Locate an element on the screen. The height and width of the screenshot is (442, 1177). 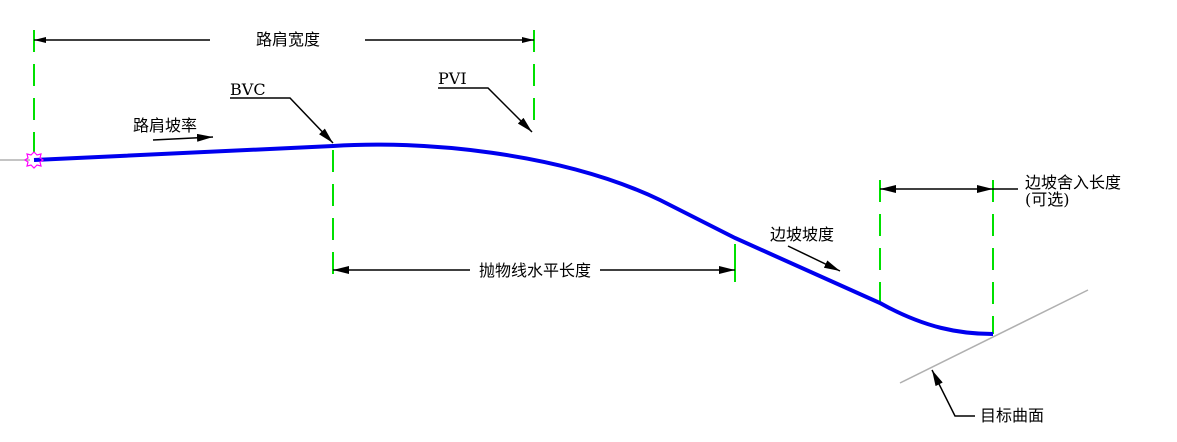
bvc-leader is located at coordinates (282, 120).